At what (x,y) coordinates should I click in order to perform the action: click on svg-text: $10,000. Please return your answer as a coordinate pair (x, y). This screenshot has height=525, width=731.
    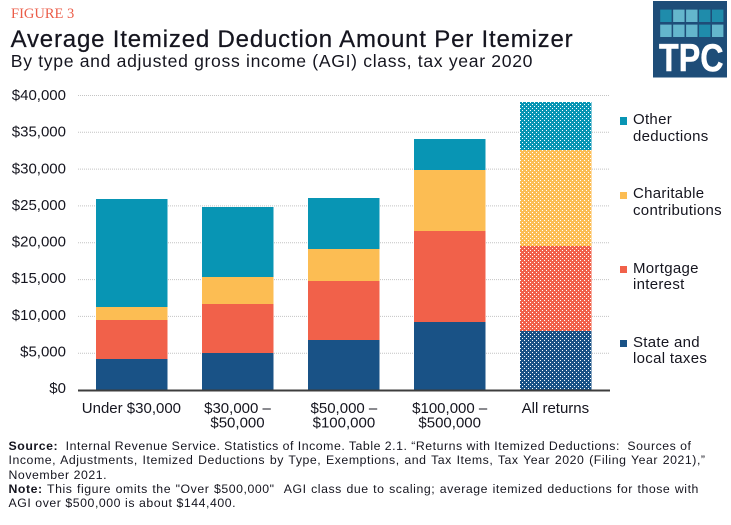
    Looking at the image, I should click on (39, 315).